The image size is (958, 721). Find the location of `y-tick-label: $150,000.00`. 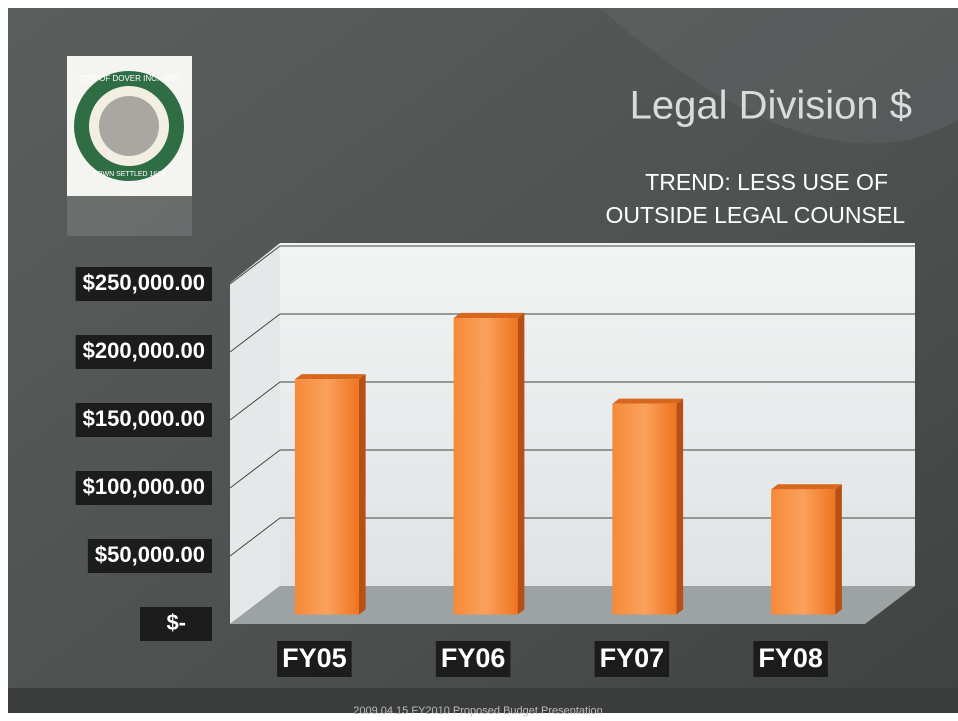

y-tick-label: $150,000.00 is located at coordinates (144, 418).